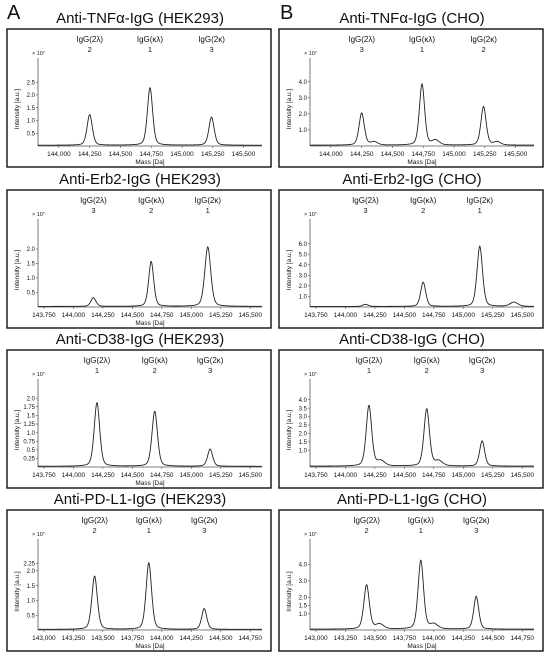  Describe the element at coordinates (303, 409) in the screenshot. I see `y-tick-label: 3.5` at that location.